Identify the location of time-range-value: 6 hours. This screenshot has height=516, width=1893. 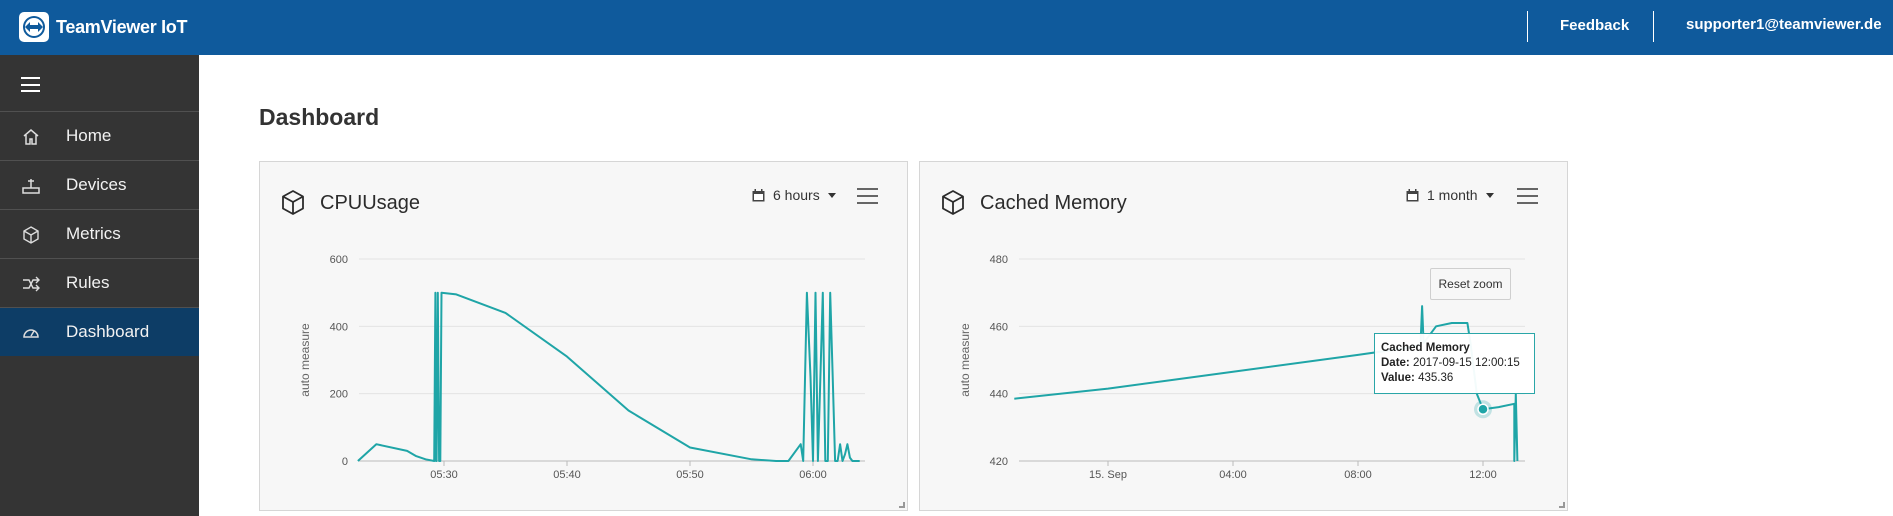
(796, 195).